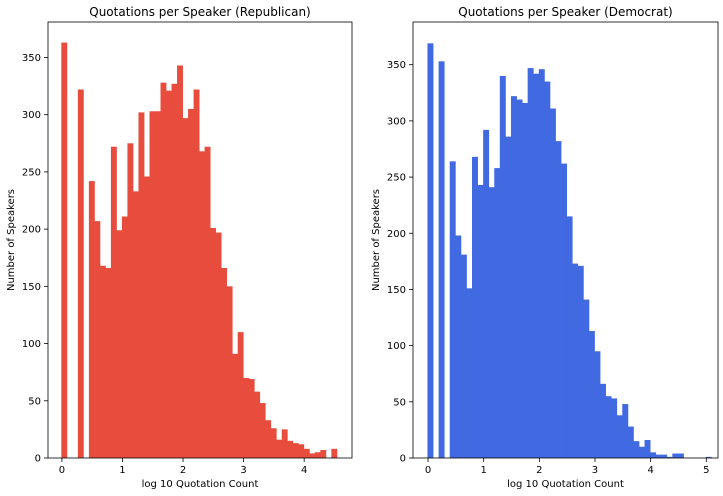  What do you see at coordinates (31, 115) in the screenshot?
I see `y-tick-label: 300` at bounding box center [31, 115].